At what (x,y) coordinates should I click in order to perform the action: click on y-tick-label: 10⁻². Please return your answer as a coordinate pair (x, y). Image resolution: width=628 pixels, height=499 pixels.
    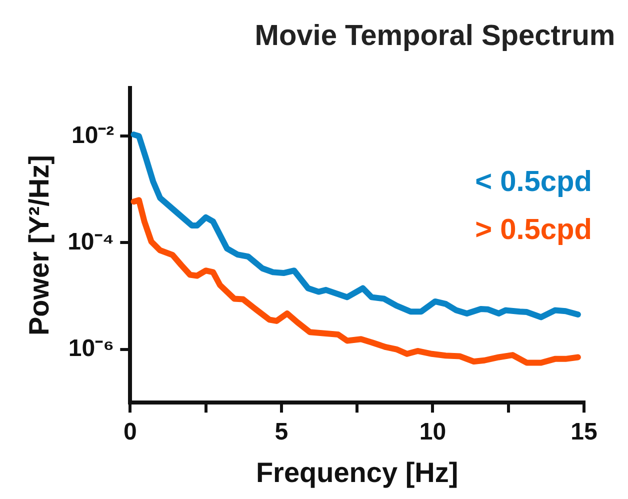
    Looking at the image, I should click on (92, 135).